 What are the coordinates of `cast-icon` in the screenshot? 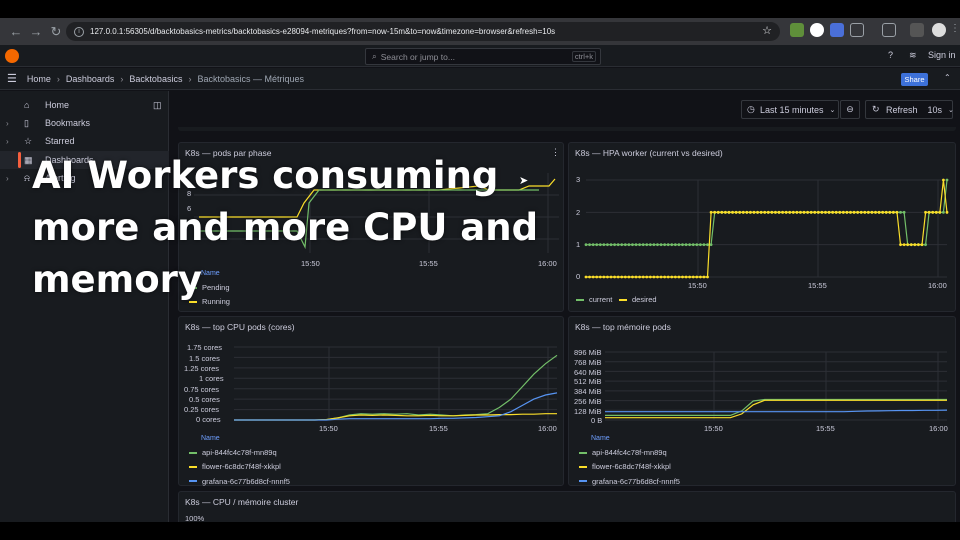 It's located at (889, 30).